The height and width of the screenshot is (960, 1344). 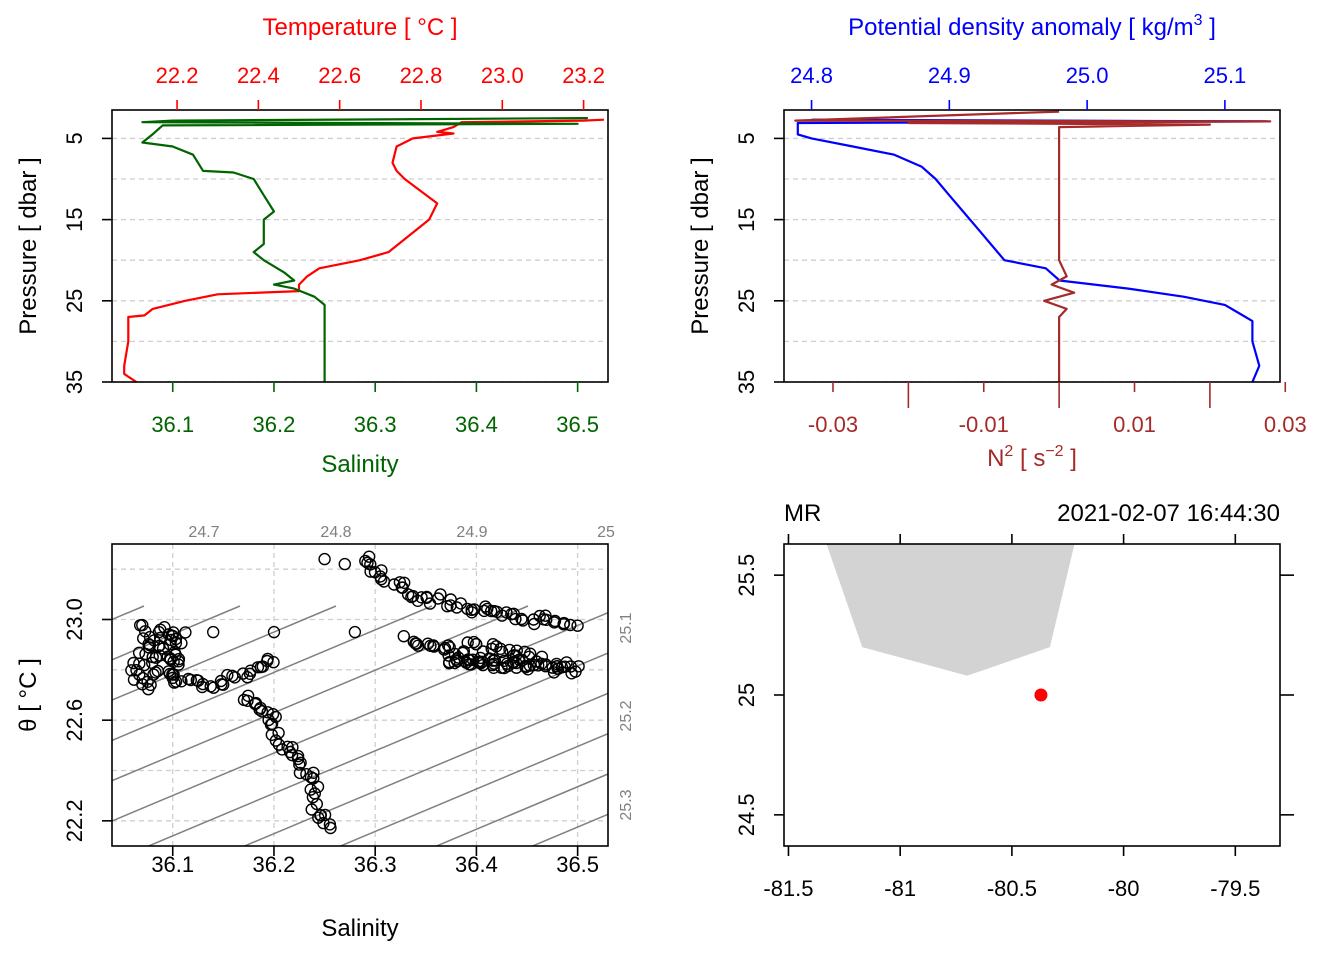 I want to click on x-tick-label: 36.3, so click(x=375, y=864).